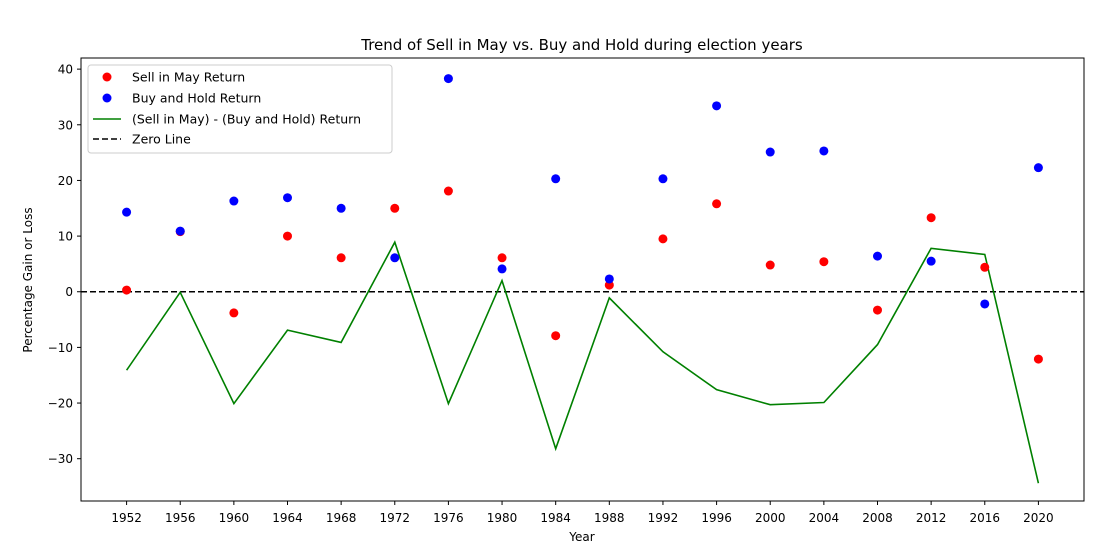  Describe the element at coordinates (65, 237) in the screenshot. I see `y-tick-label: 10` at that location.